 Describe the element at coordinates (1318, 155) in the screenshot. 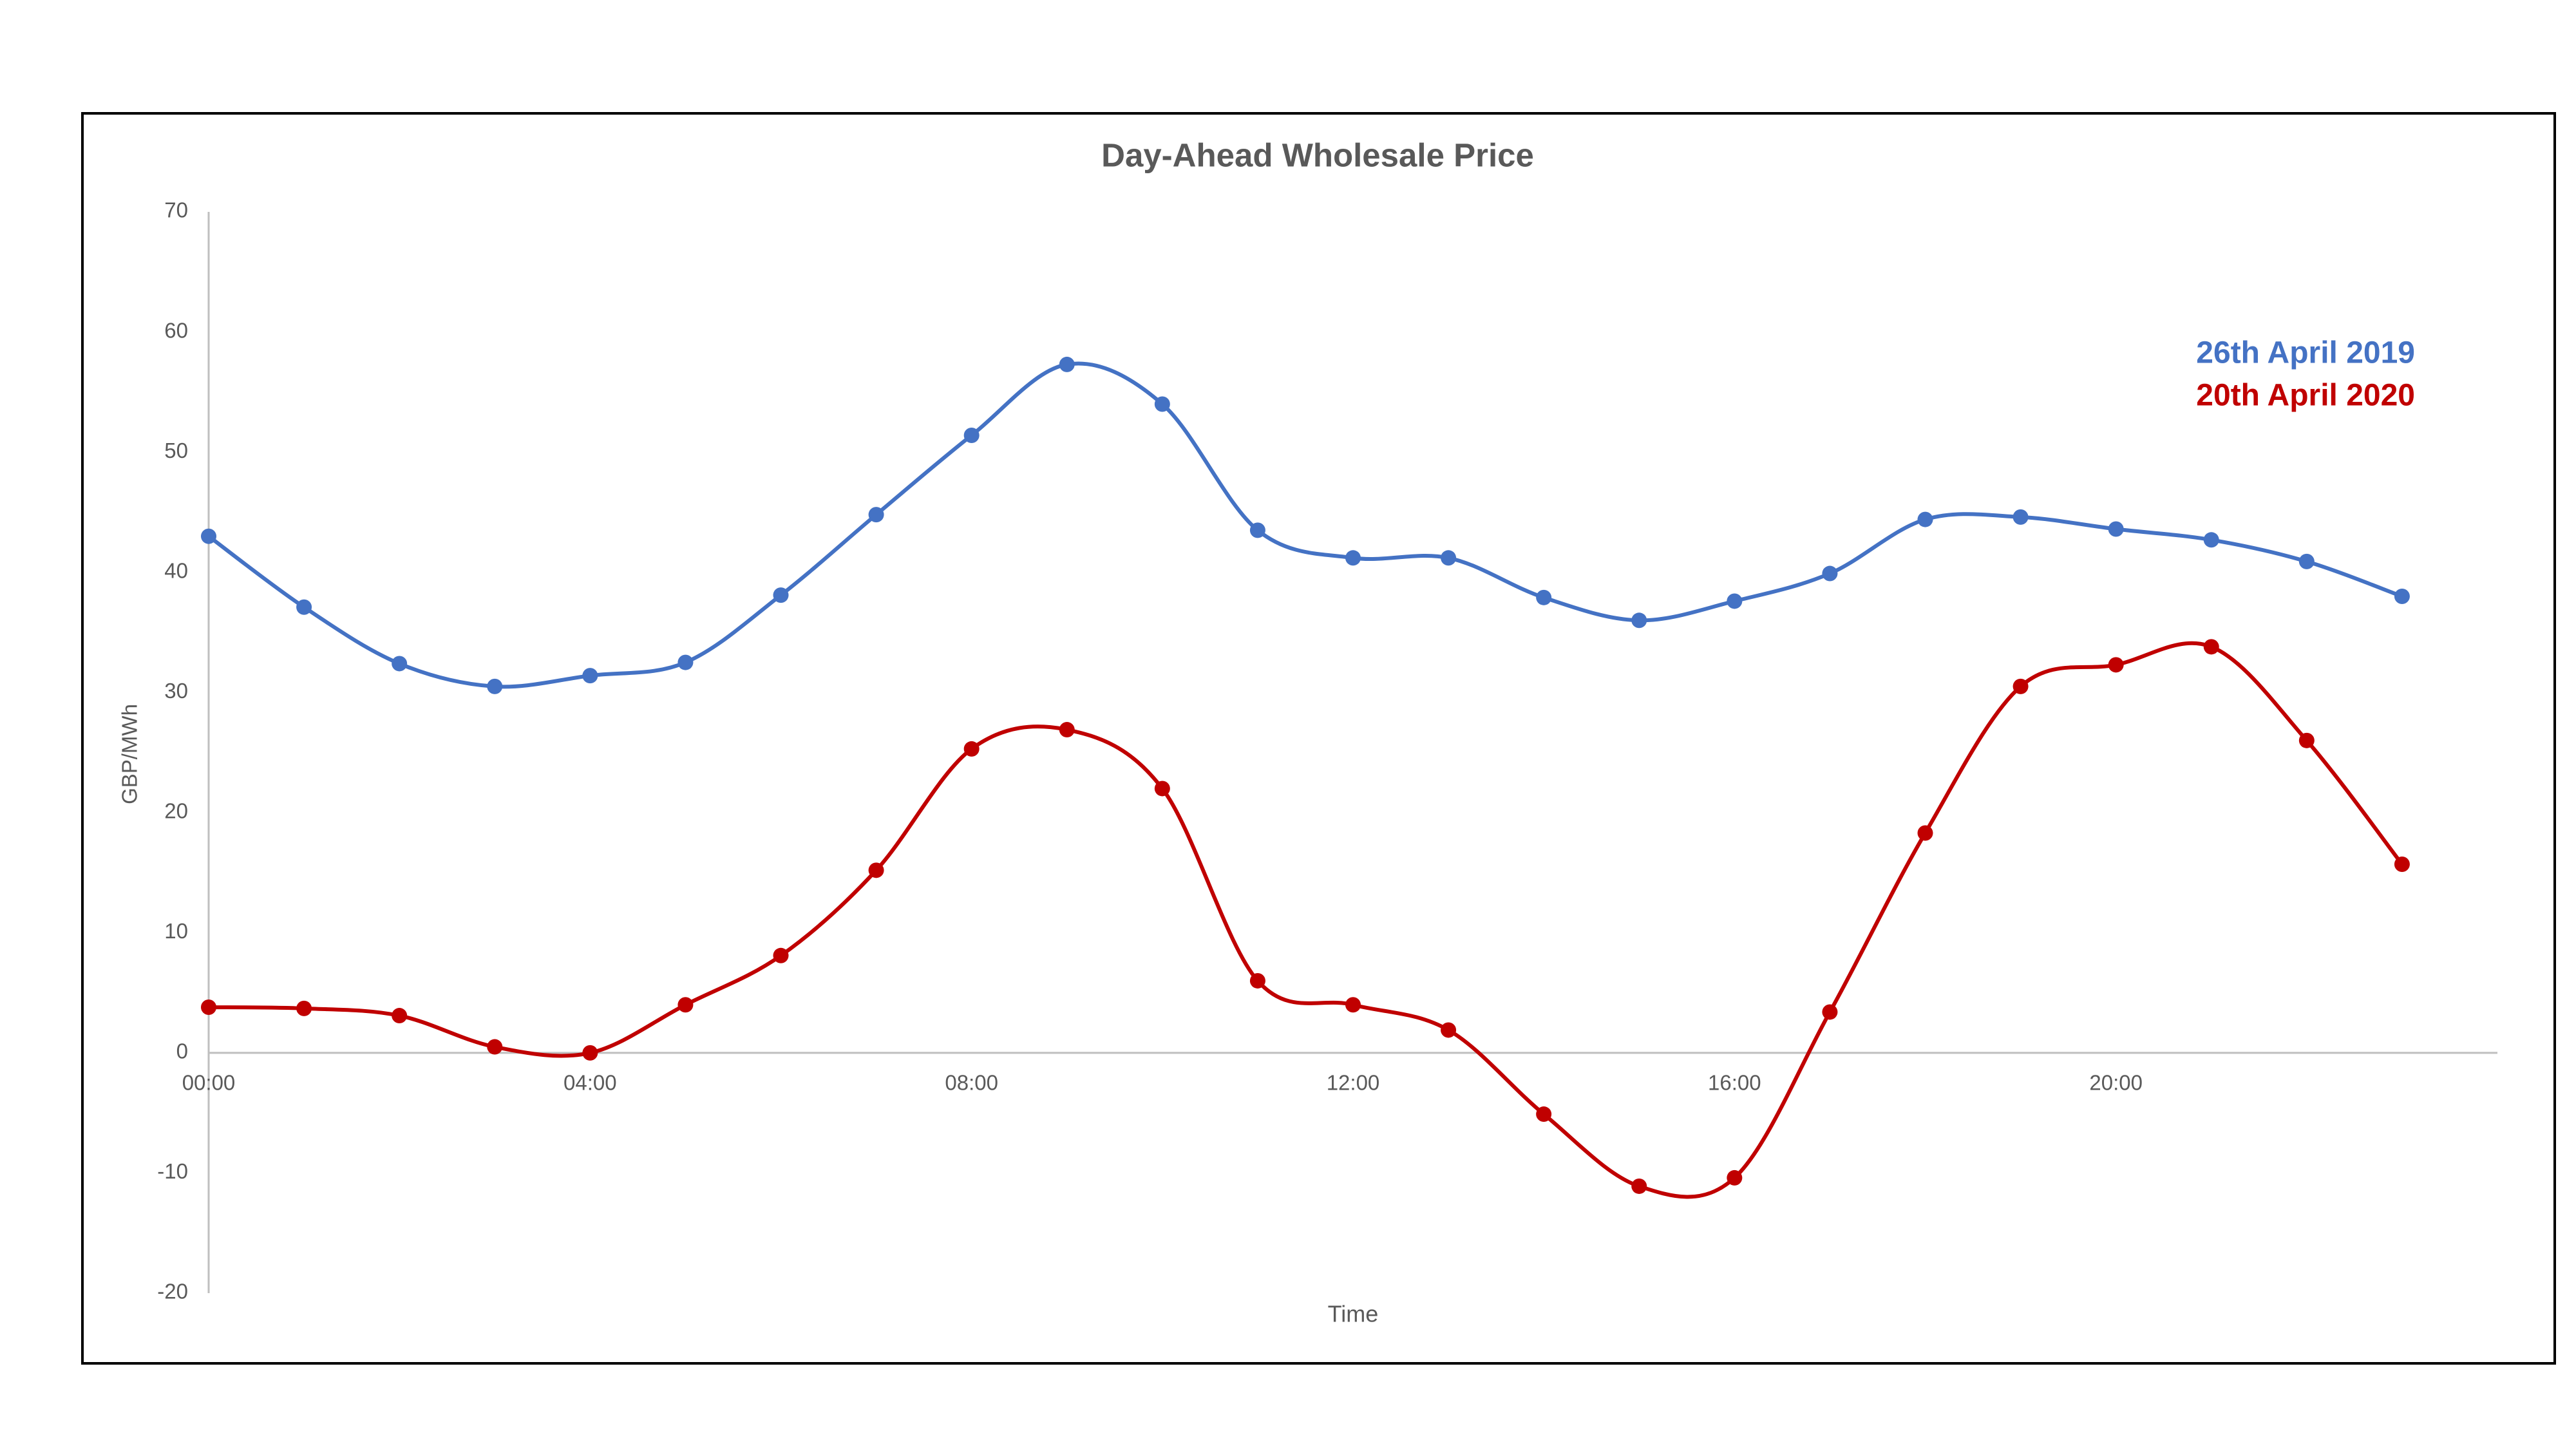

I see `chart-title: Day-Ahead Wholesale Price` at that location.